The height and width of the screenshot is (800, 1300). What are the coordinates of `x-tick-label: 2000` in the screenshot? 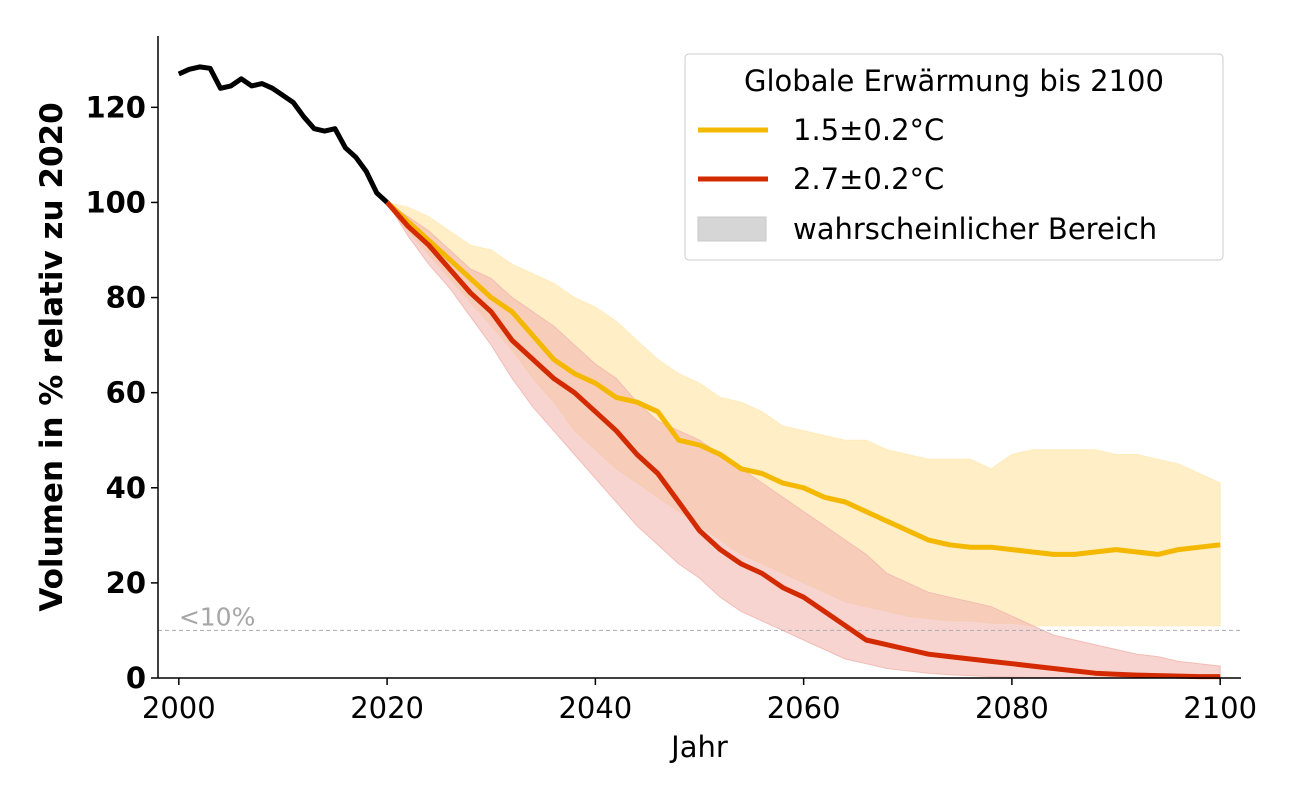 It's located at (179, 708).